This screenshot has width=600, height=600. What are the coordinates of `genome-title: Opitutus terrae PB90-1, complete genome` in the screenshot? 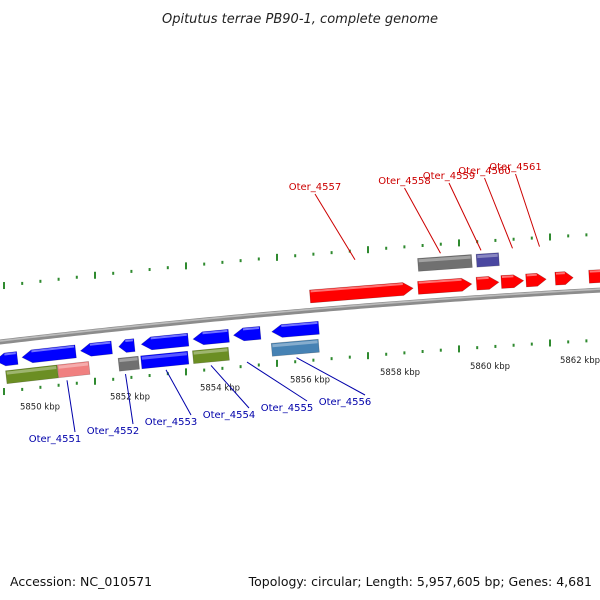 It's located at (300, 19).